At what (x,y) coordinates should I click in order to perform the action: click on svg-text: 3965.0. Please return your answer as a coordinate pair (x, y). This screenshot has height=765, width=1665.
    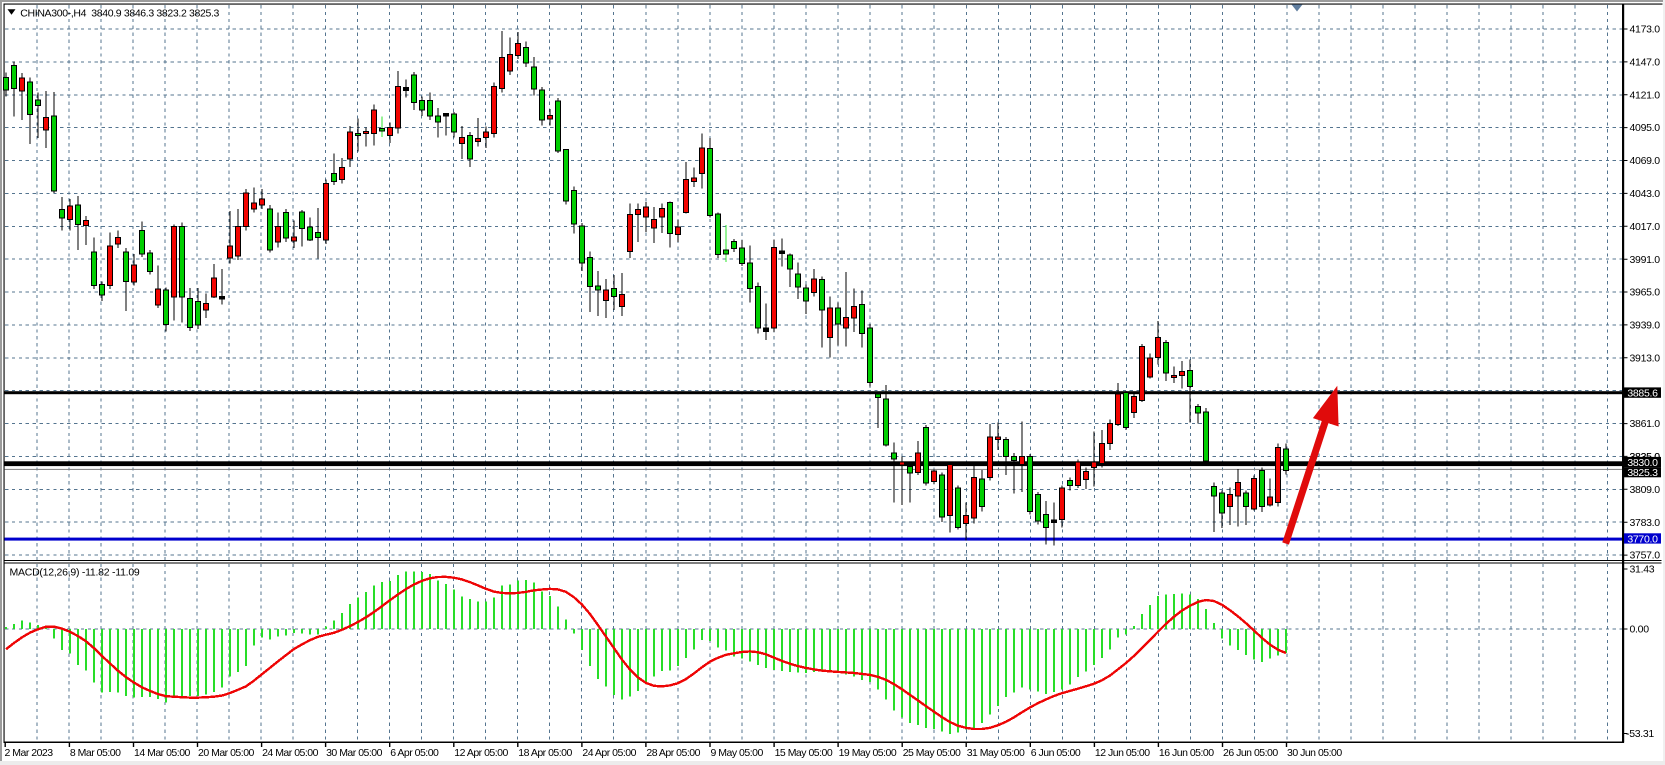
    Looking at the image, I should click on (1645, 293).